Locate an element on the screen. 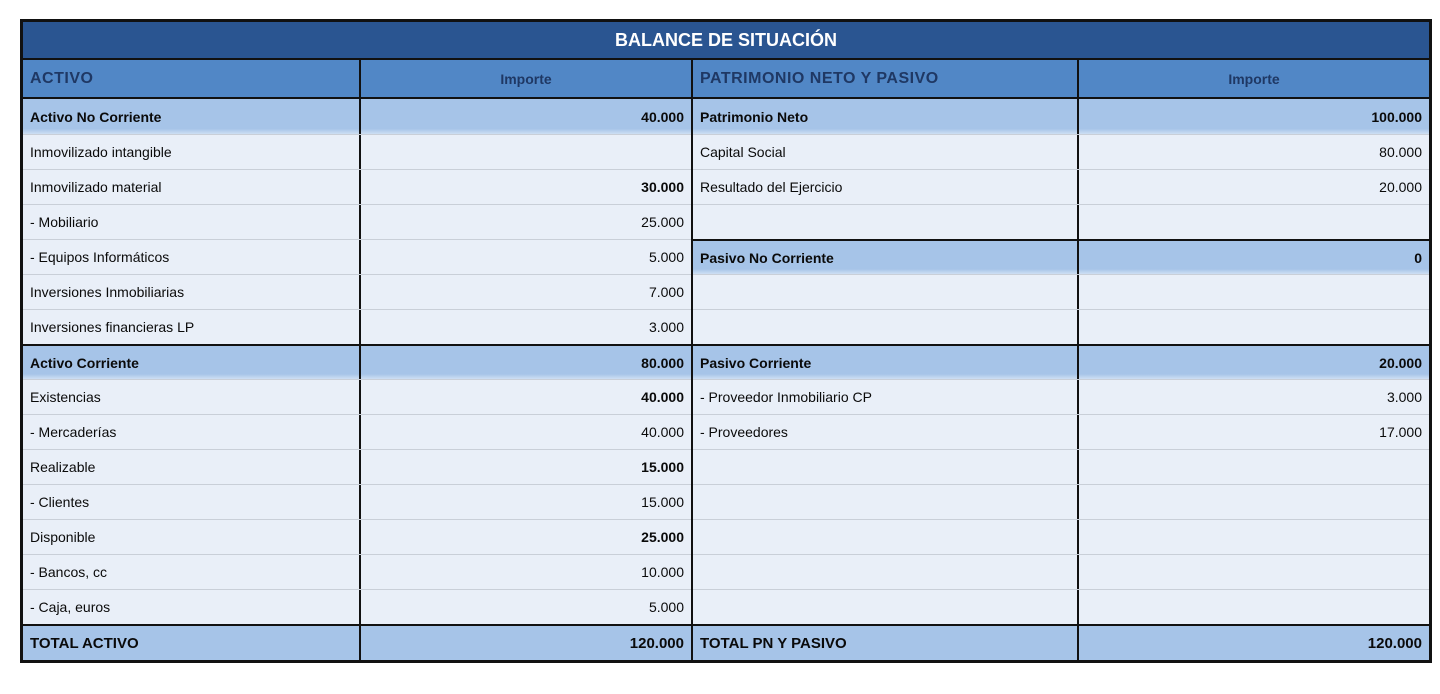 This screenshot has width=1440, height=694. section-row: Patrimonio Neto 100.000 is located at coordinates (1061, 116).